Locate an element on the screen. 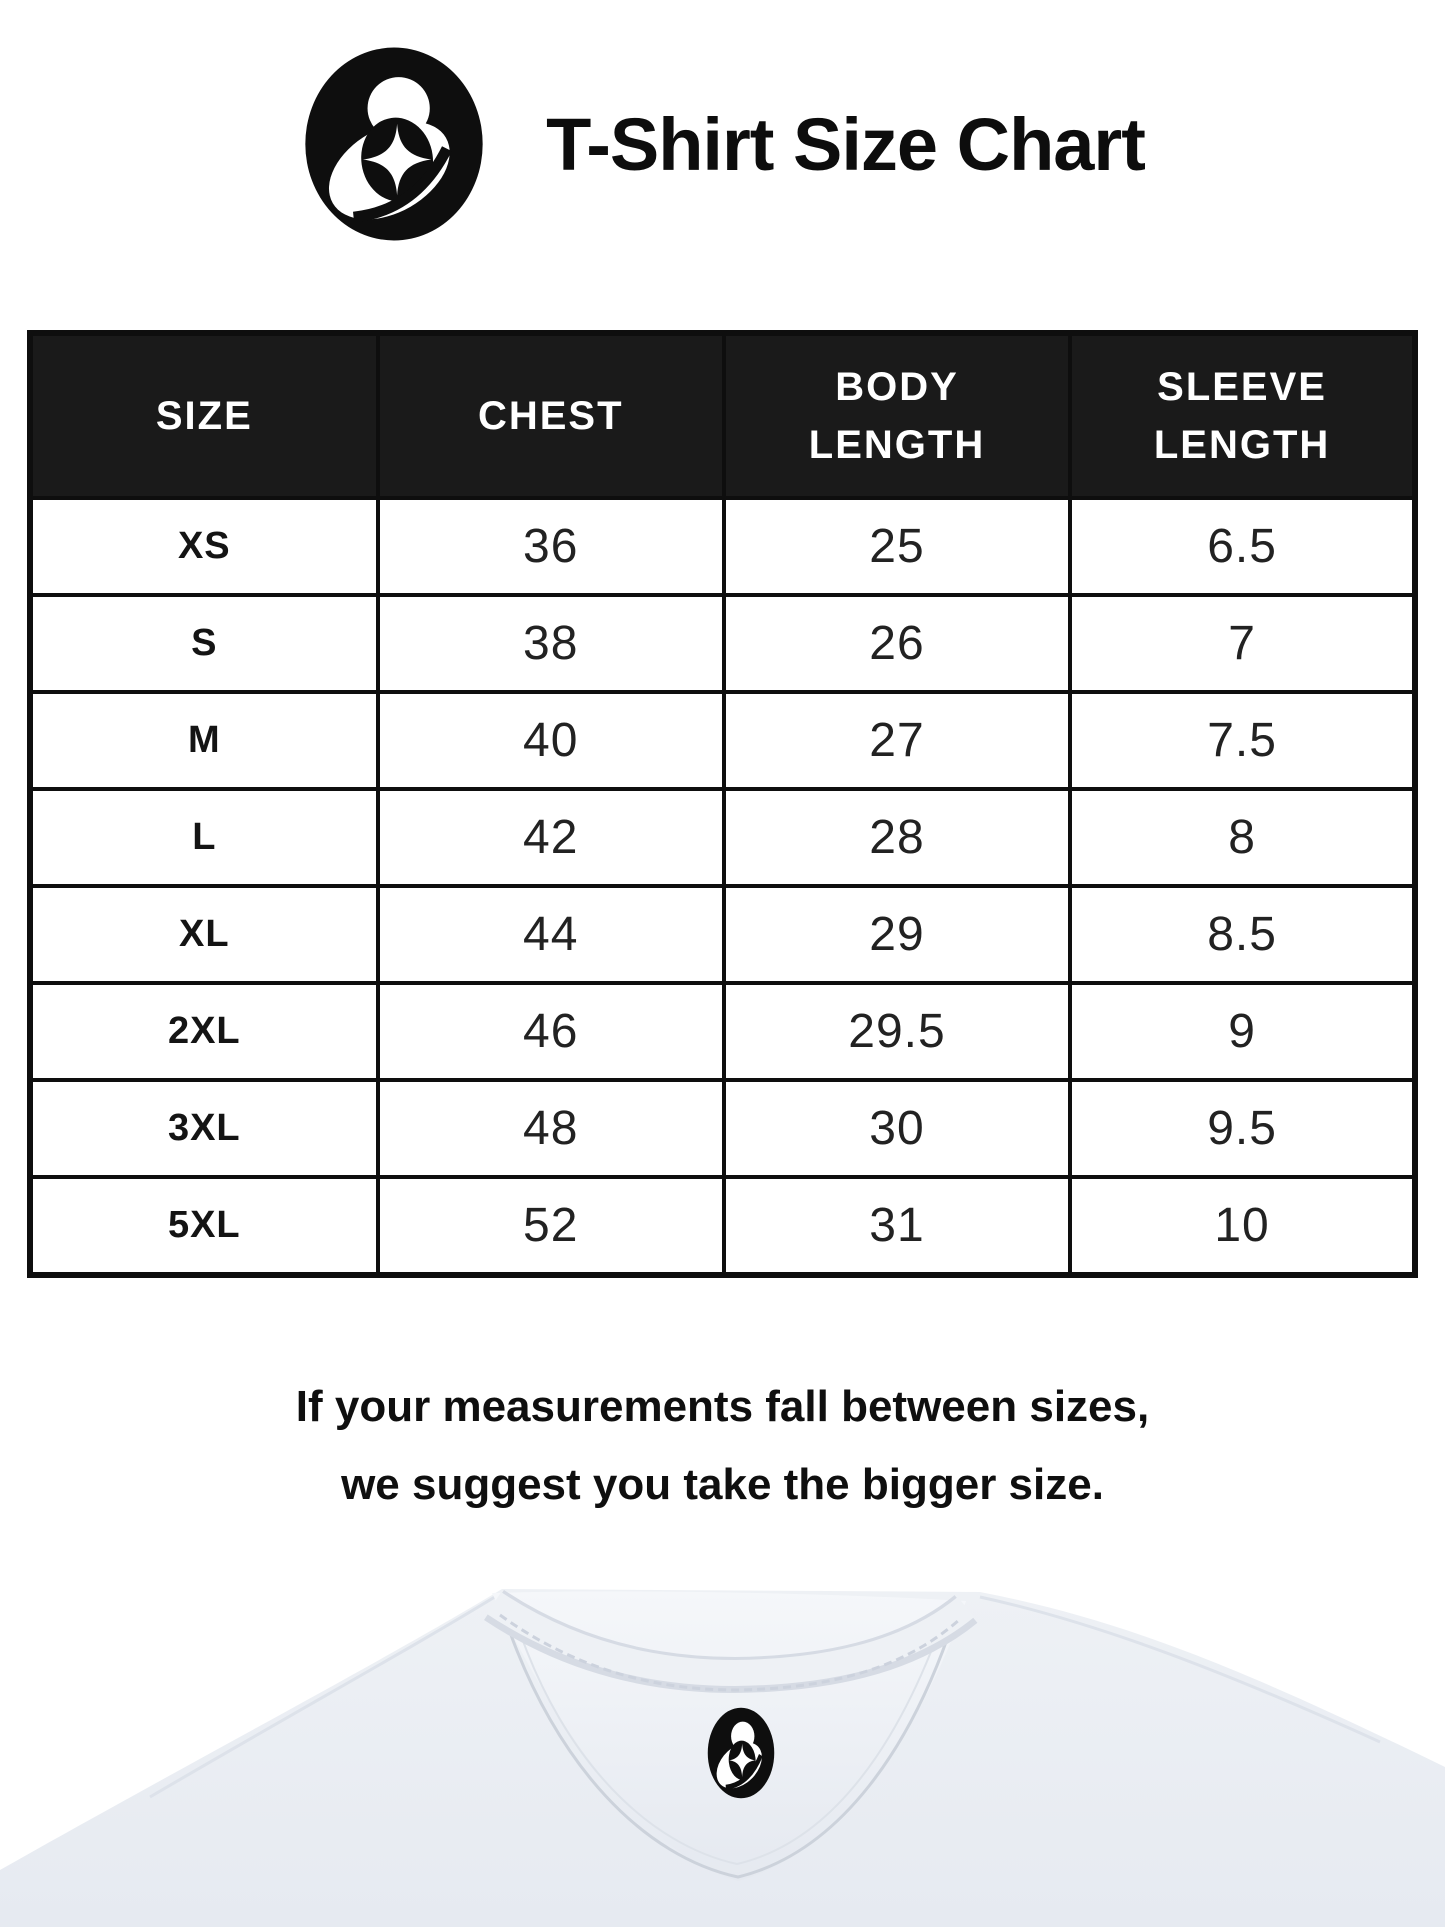 This screenshot has height=1927, width=1445. brand-logo-icon is located at coordinates (394, 144).